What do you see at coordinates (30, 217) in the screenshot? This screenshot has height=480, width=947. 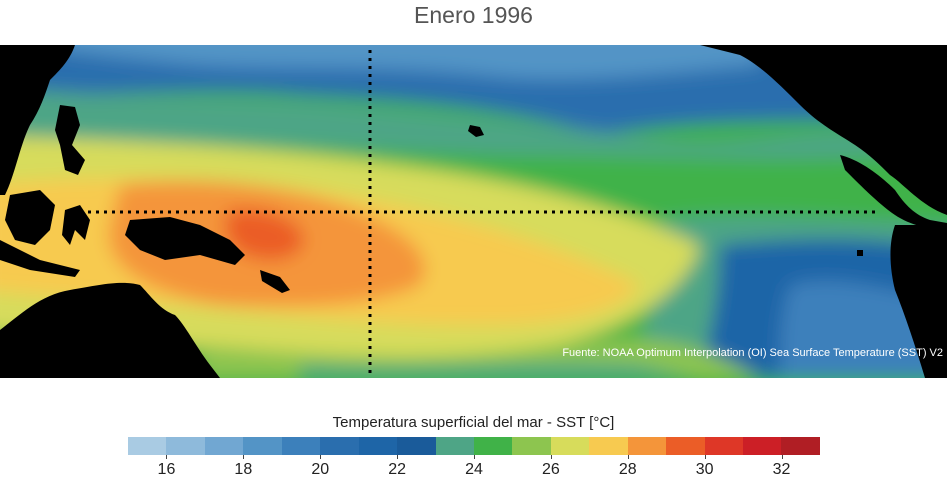 I see `land-borneo` at bounding box center [30, 217].